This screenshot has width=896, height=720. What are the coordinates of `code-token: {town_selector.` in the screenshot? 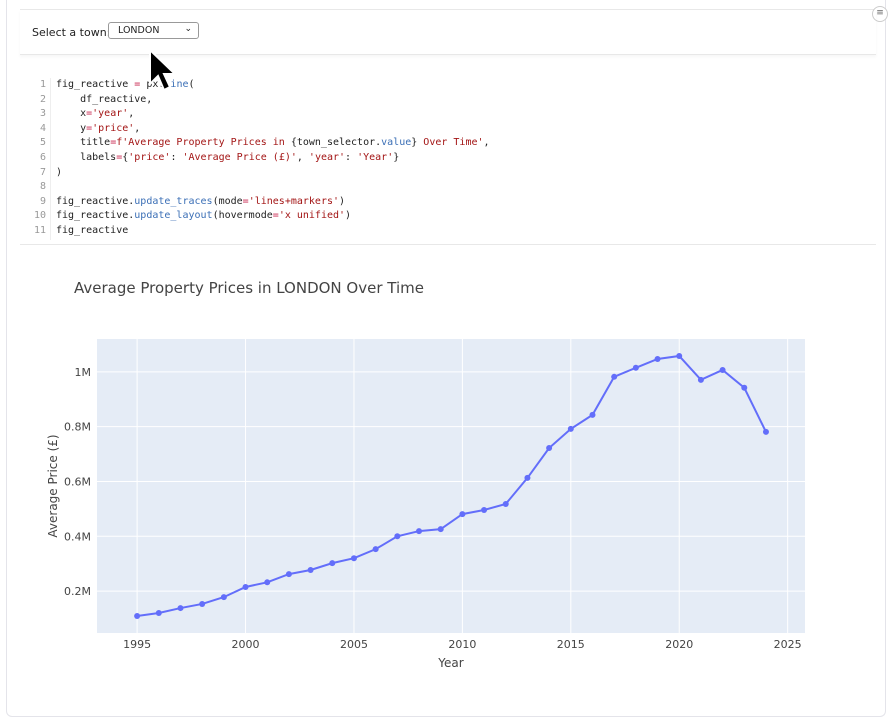 It's located at (336, 143).